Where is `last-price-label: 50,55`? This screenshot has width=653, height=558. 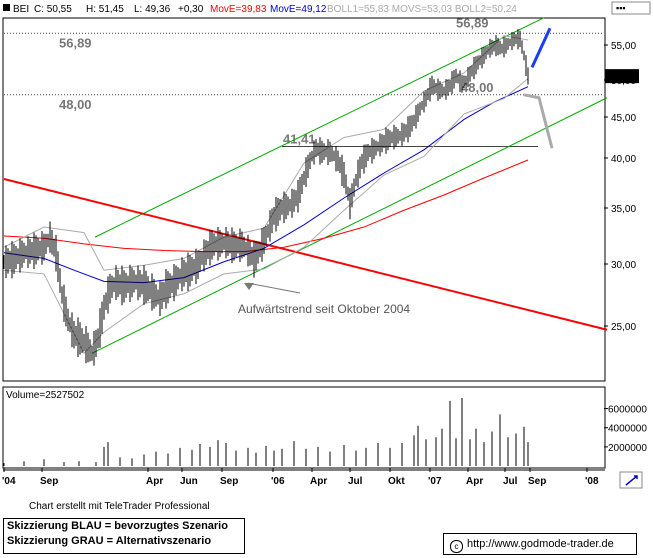 last-price-label: 50,55 is located at coordinates (620, 77).